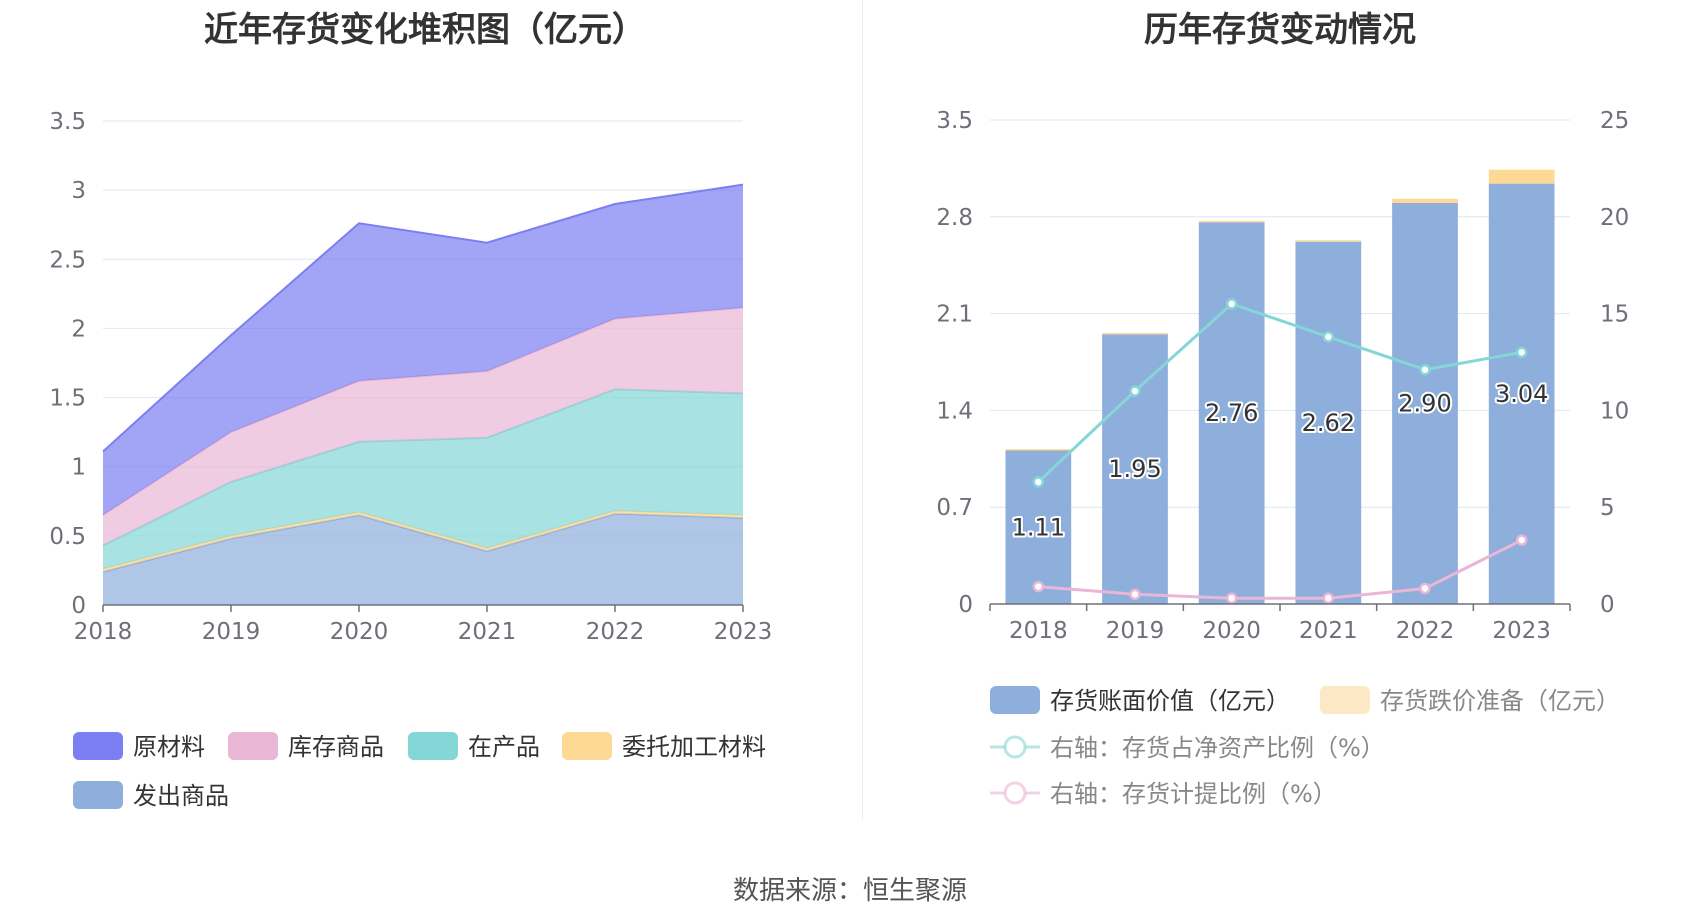  I want to click on bar-value-label: 3.04, so click(1521, 394).